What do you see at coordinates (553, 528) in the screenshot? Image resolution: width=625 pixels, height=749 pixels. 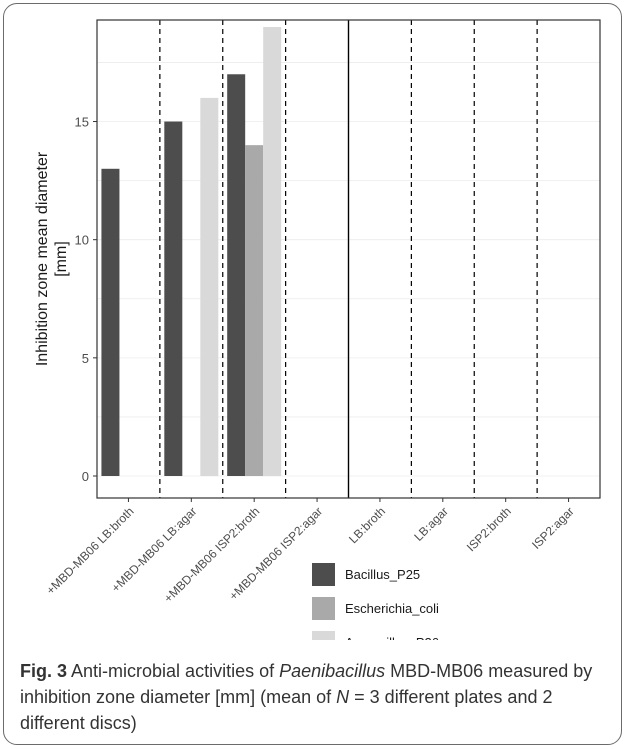 I see `x-tick-label: ISP2:agar` at bounding box center [553, 528].